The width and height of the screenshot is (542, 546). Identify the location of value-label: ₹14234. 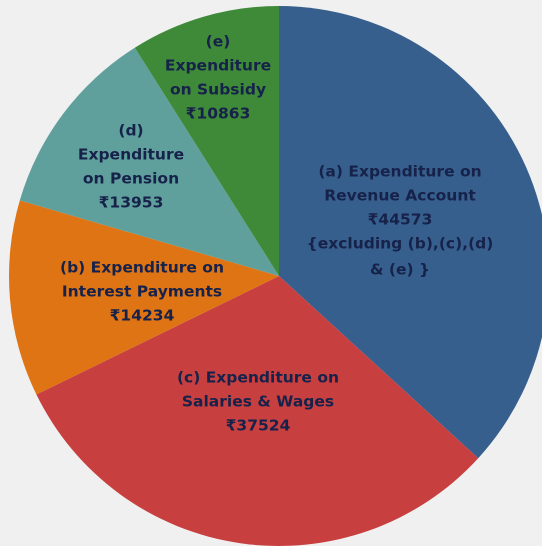
(142, 316).